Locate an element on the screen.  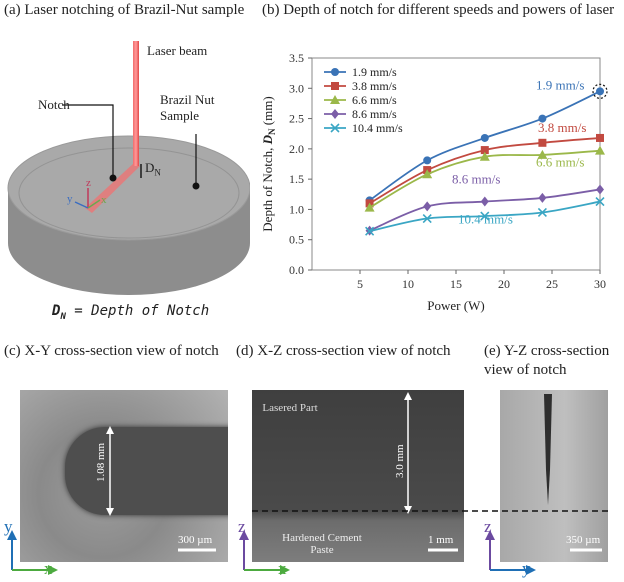
yz-section-image: 350 µm is located at coordinates (554, 476).